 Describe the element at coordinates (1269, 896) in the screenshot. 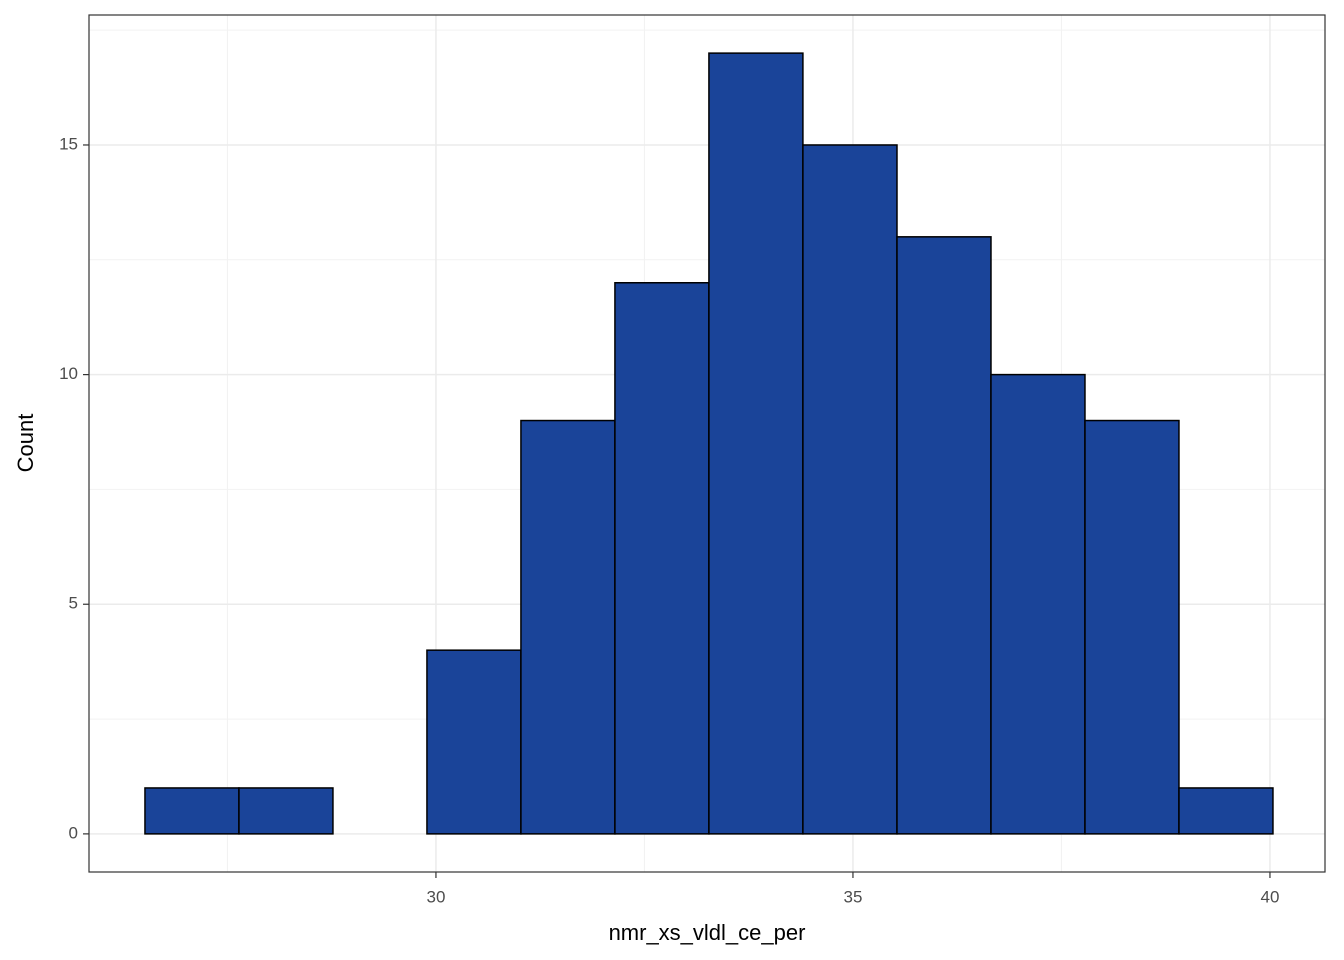

I see `x-tick-label: 40` at that location.